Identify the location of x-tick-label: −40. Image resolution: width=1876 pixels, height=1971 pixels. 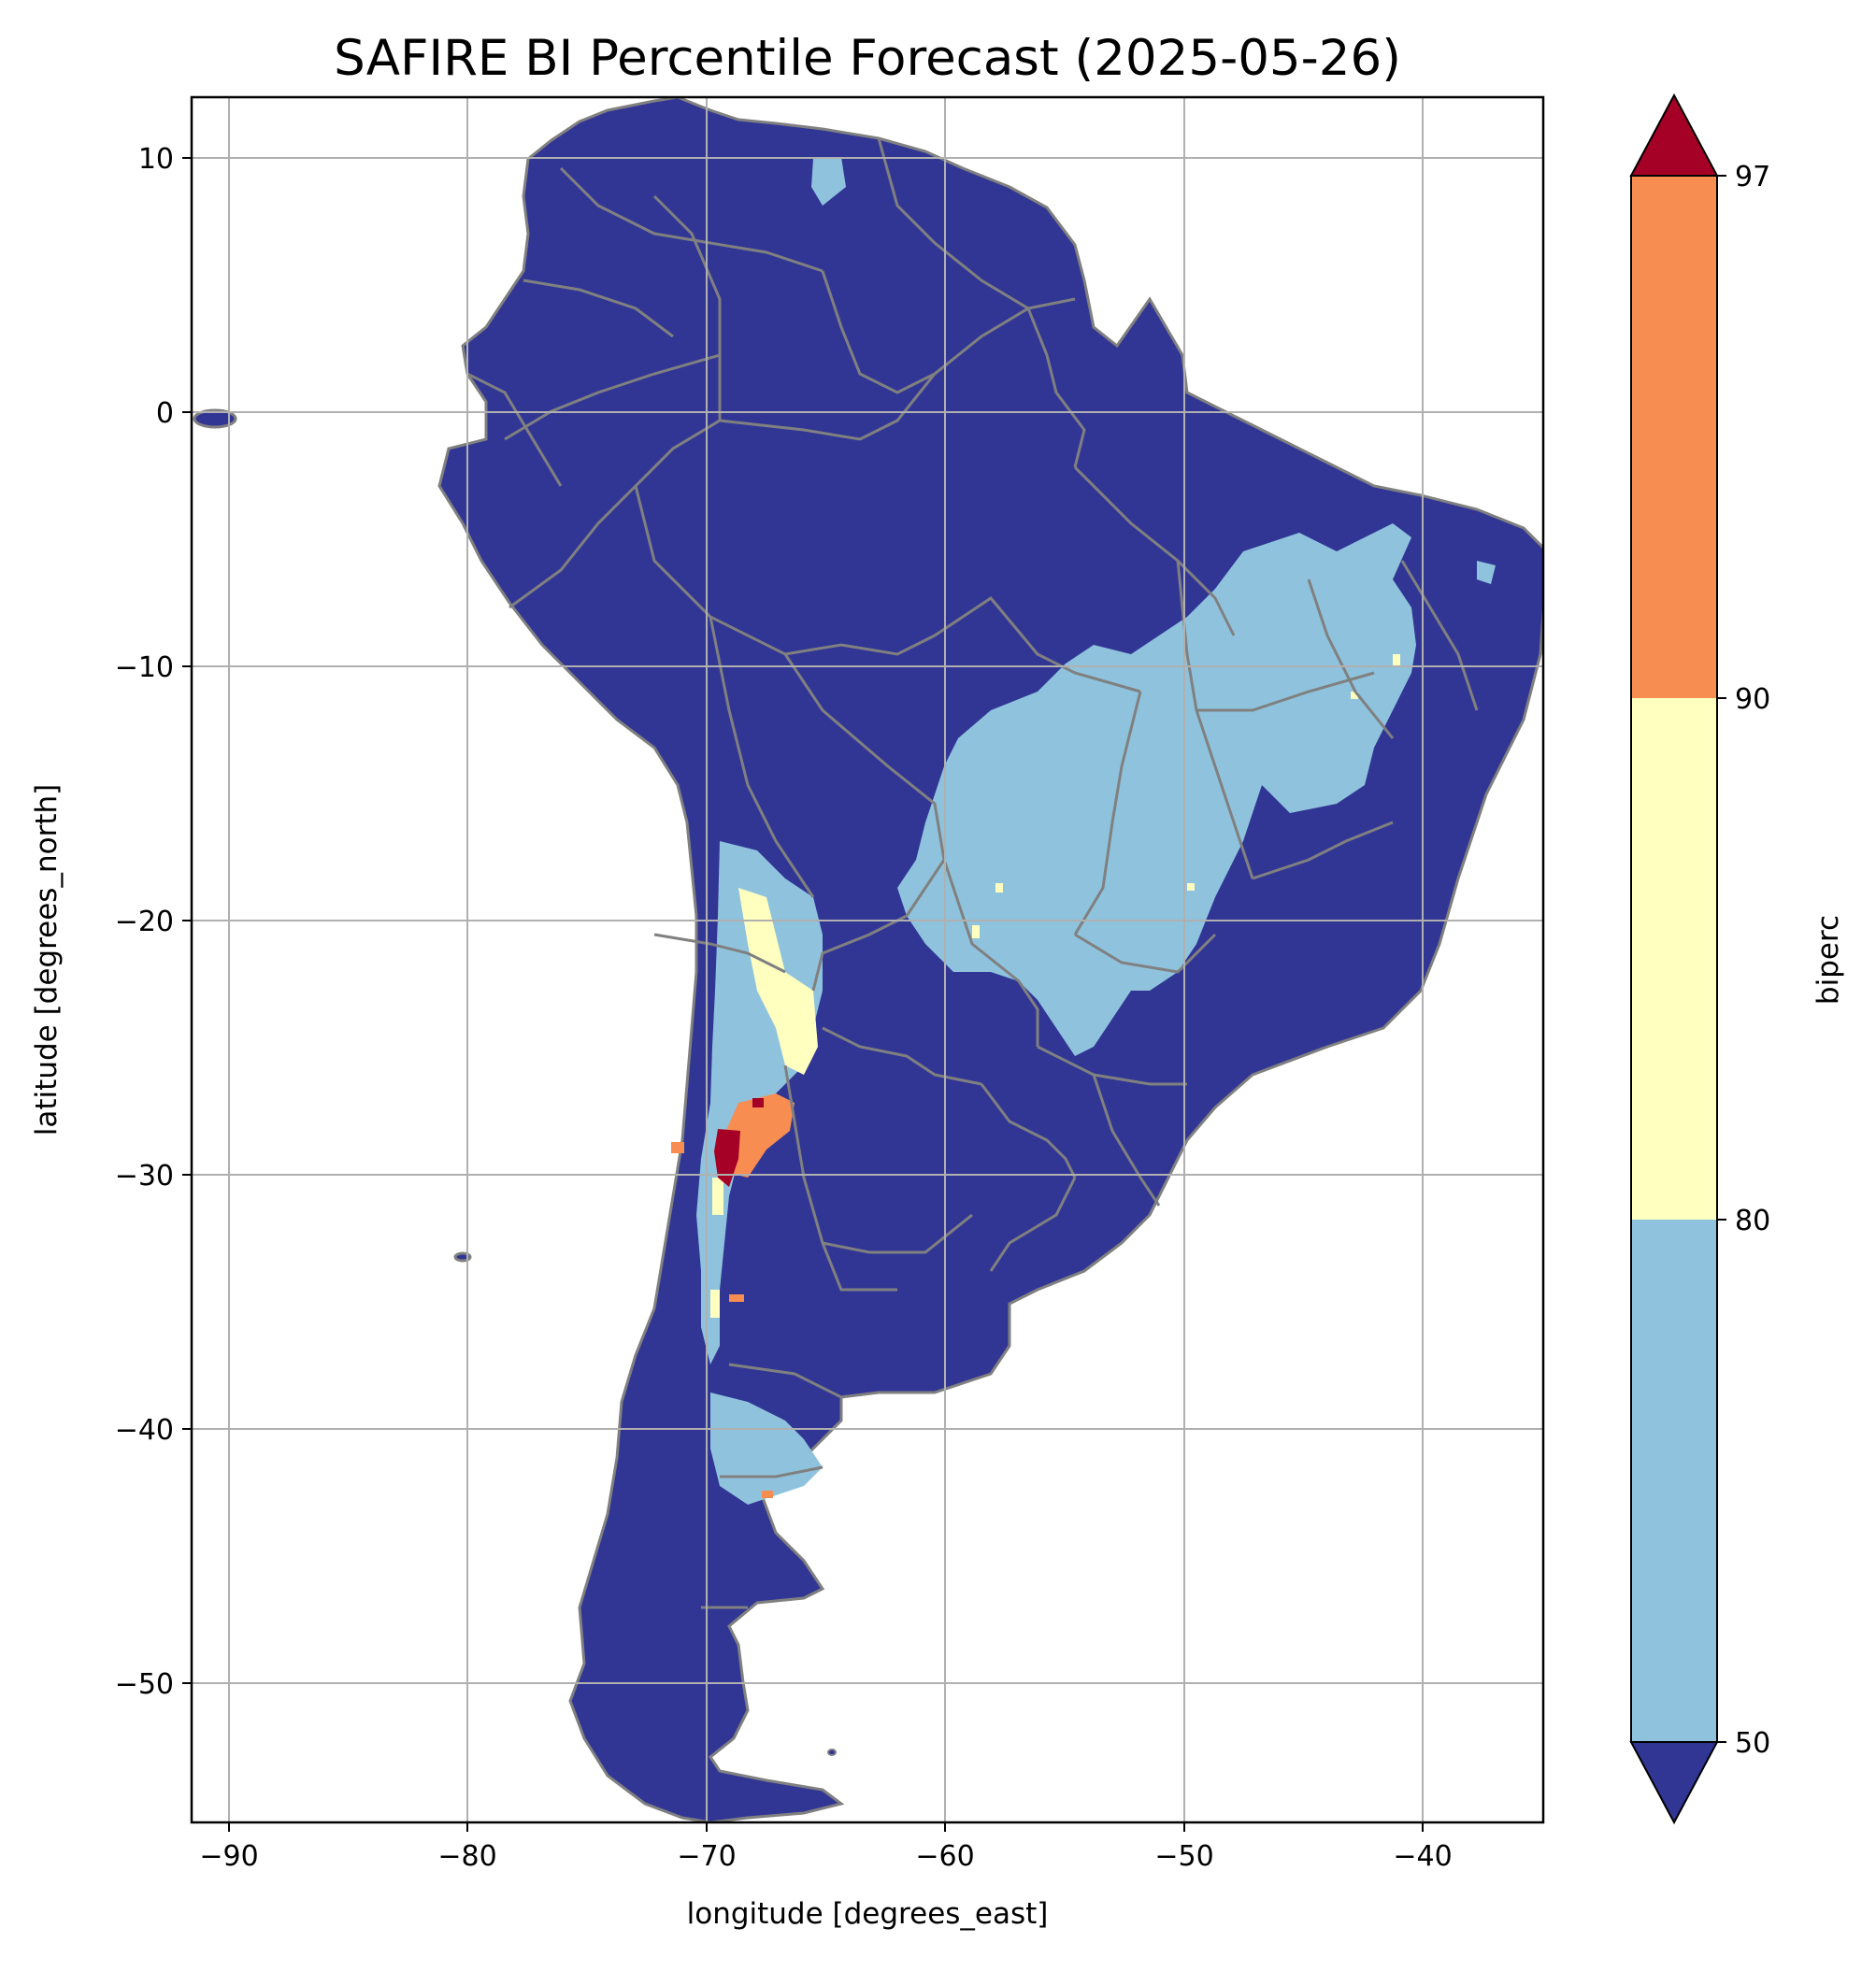
(1423, 1857).